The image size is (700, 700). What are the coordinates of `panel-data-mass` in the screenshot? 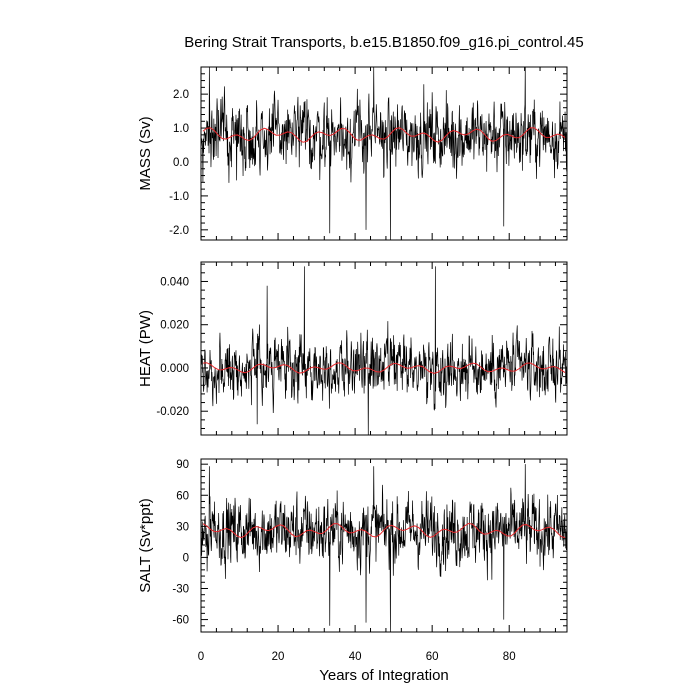 It's located at (384, 153).